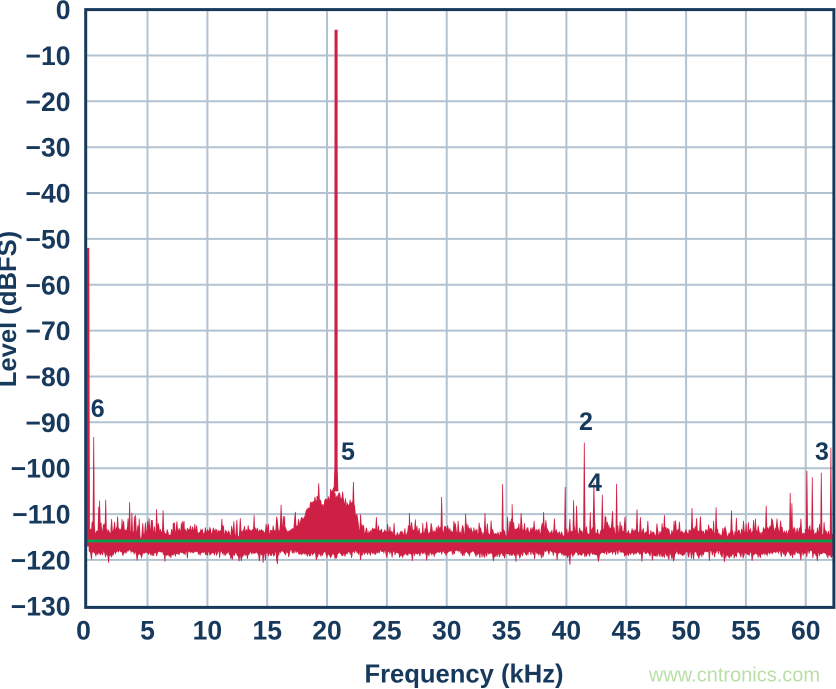 The height and width of the screenshot is (689, 836). I want to click on svg-text: 50, so click(685, 631).